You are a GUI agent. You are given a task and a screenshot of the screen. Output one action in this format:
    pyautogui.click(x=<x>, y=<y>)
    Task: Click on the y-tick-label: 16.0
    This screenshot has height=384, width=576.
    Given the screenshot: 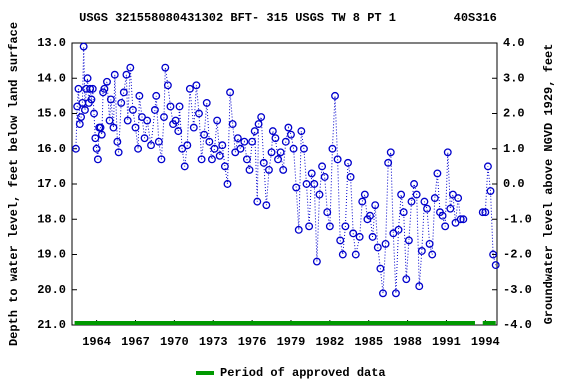 What is the action you would take?
    pyautogui.click(x=51, y=149)
    